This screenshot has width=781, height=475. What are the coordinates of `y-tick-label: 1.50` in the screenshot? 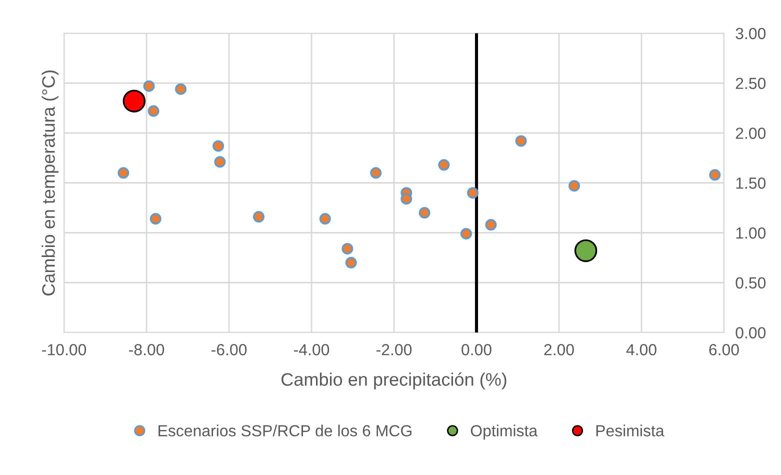 It's located at (751, 183).